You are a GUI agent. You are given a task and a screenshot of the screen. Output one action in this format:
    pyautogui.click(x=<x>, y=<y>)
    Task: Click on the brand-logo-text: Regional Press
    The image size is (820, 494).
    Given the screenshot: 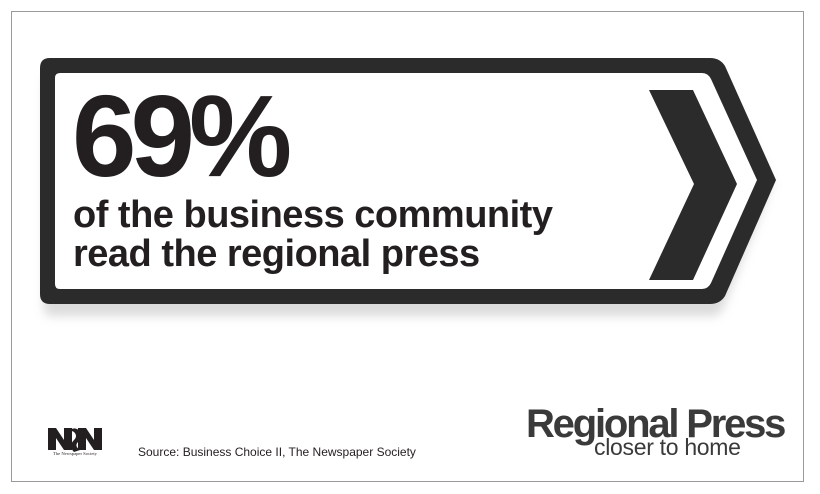 What is the action you would take?
    pyautogui.click(x=656, y=424)
    